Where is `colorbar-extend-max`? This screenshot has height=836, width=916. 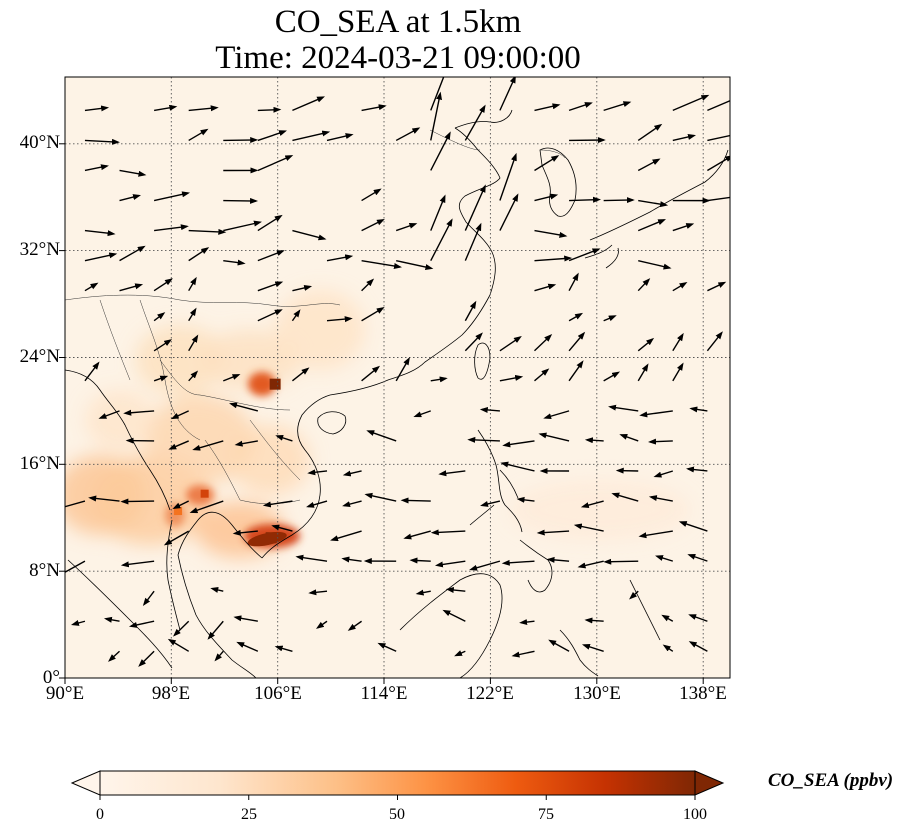 colorbar-extend-max is located at coordinates (709, 783).